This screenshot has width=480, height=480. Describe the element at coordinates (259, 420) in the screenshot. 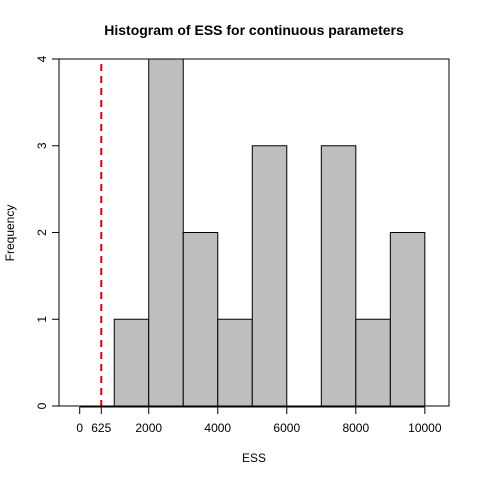

I see `x-axis: 0 625 2000 4000 6000 8000 10000` at that location.